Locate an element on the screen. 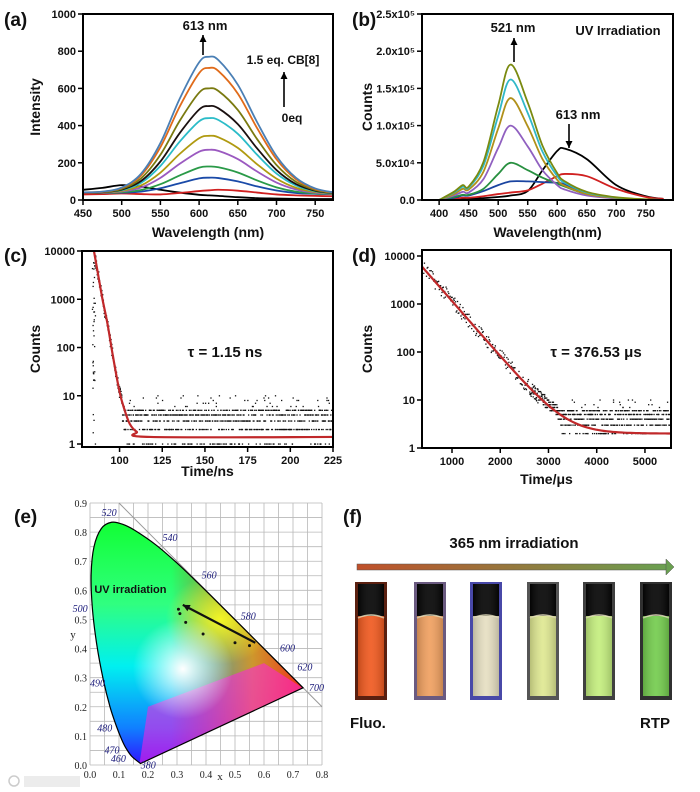 Image resolution: width=700 pixels, height=792 pixels. x-tick-label: 450 is located at coordinates (468, 214).